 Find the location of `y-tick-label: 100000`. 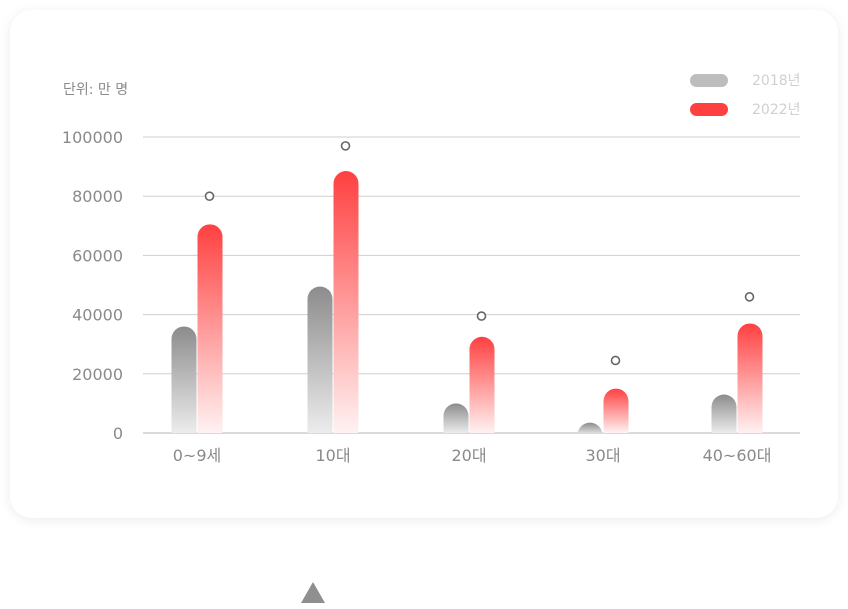

y-tick-label: 100000 is located at coordinates (92, 137).